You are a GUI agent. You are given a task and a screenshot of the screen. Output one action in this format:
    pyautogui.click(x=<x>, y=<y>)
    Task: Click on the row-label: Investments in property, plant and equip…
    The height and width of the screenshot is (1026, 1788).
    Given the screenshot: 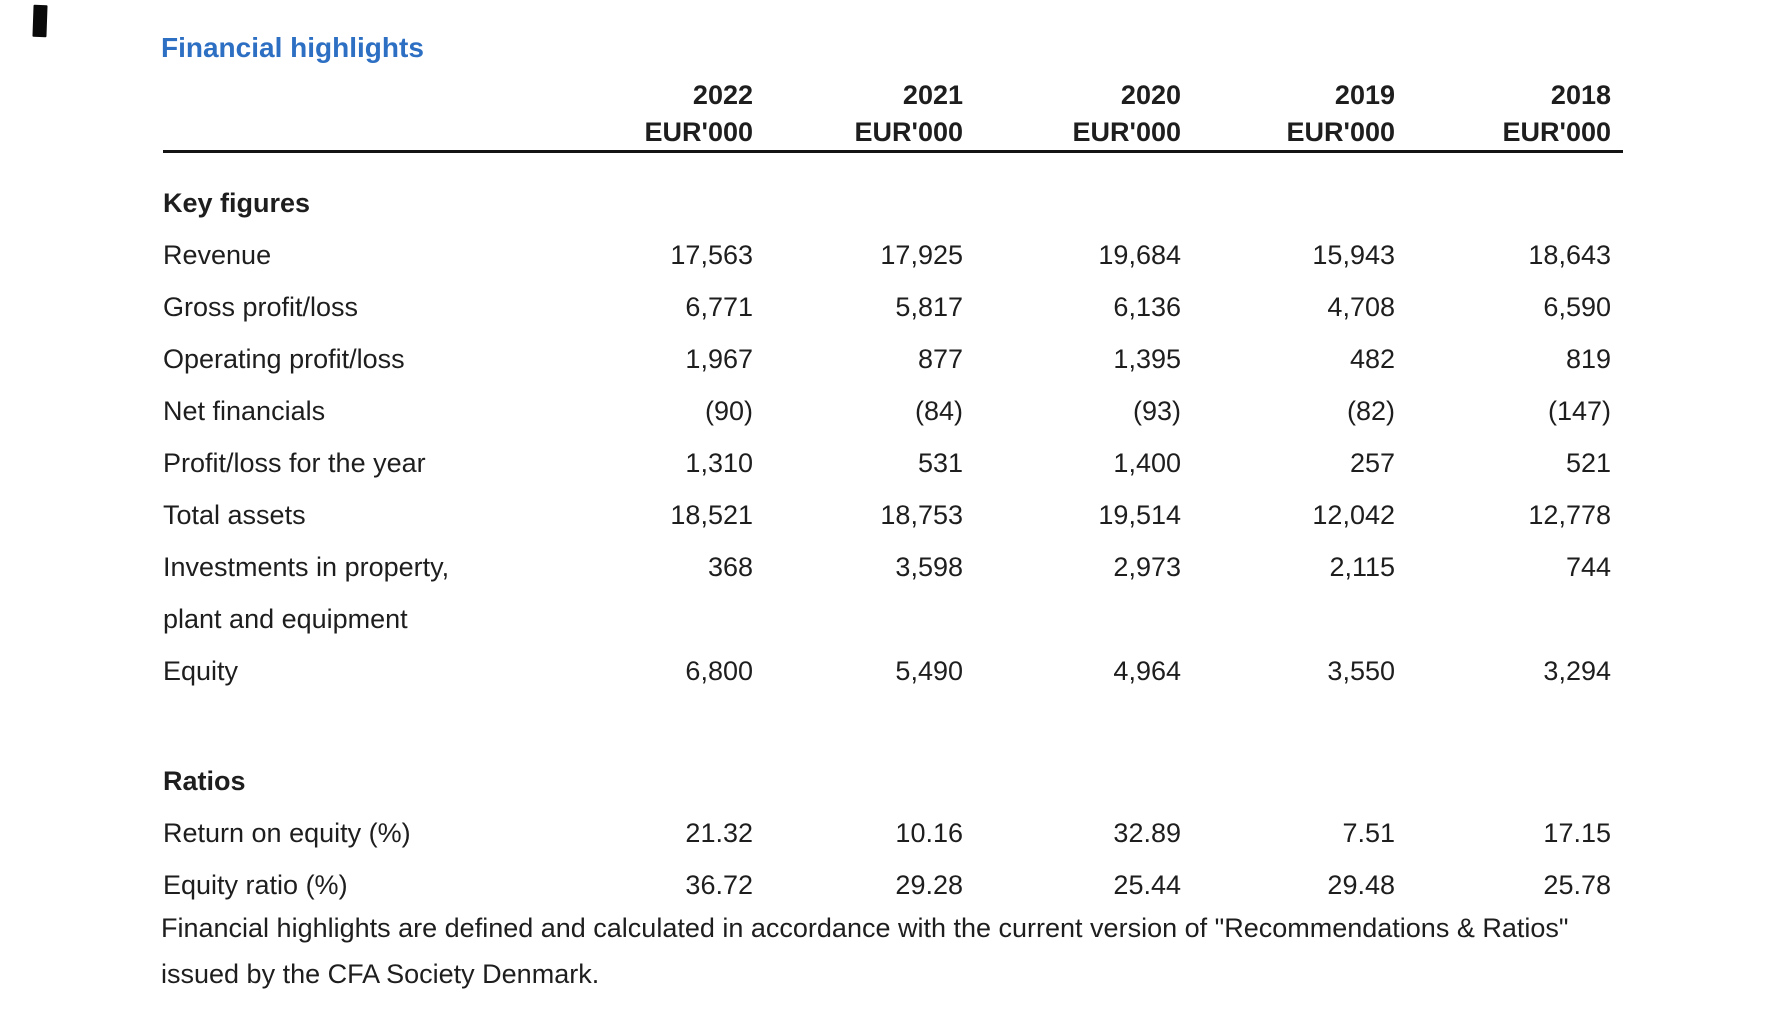 What is the action you would take?
    pyautogui.click(x=306, y=593)
    